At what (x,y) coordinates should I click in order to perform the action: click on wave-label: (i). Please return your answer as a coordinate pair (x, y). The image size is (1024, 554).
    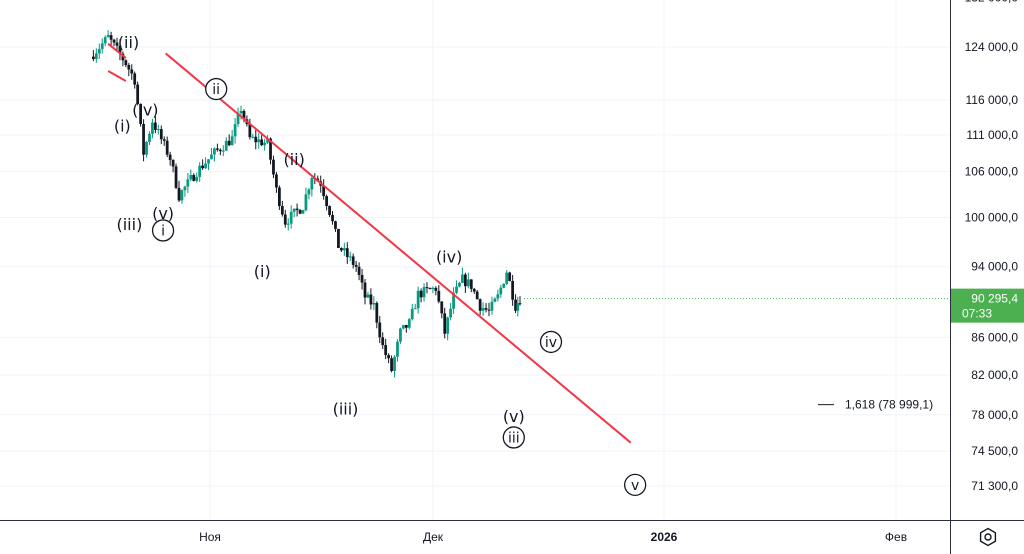
    Looking at the image, I should click on (122, 126).